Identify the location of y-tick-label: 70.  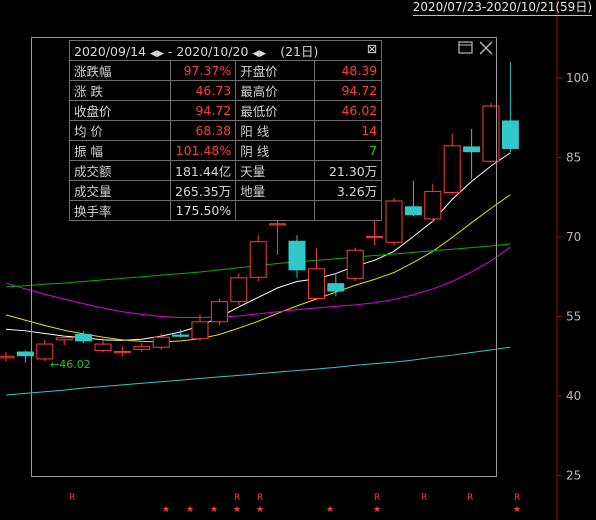
(573, 237).